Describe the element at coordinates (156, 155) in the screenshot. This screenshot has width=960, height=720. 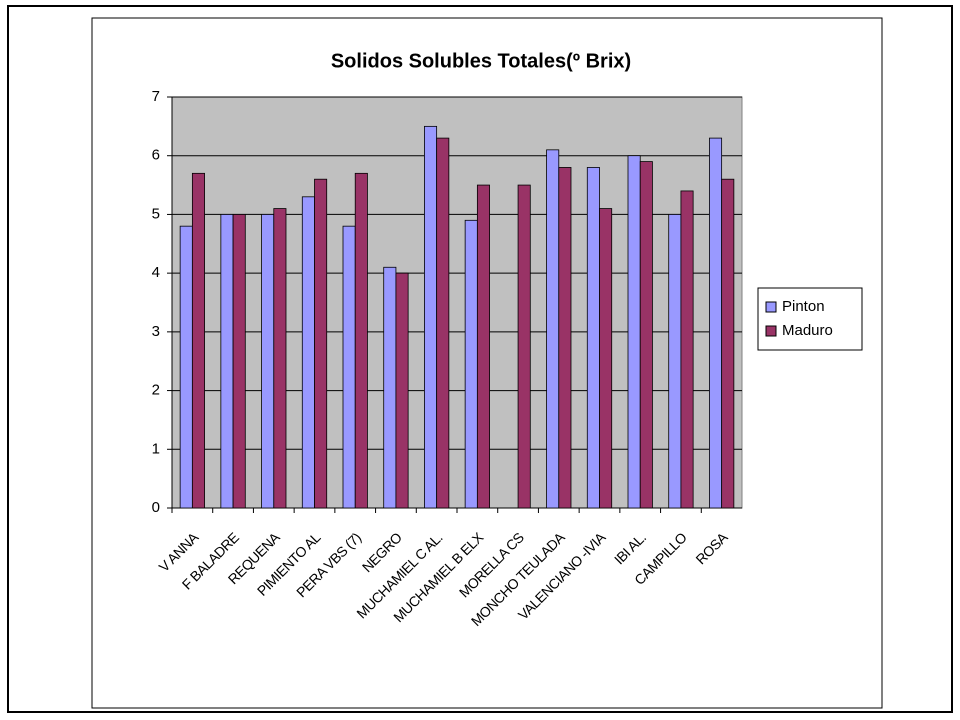
I see `y-tick-label: 6` at that location.